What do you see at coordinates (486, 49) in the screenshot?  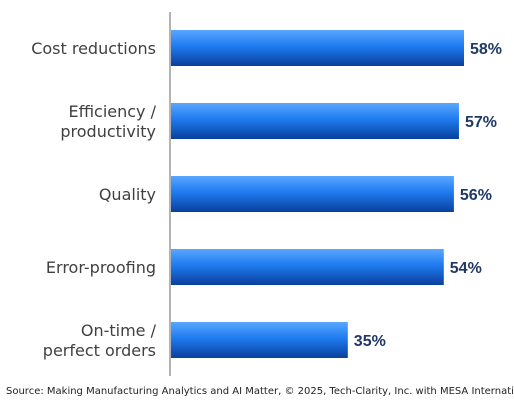 I see `value-label-1: 58%` at bounding box center [486, 49].